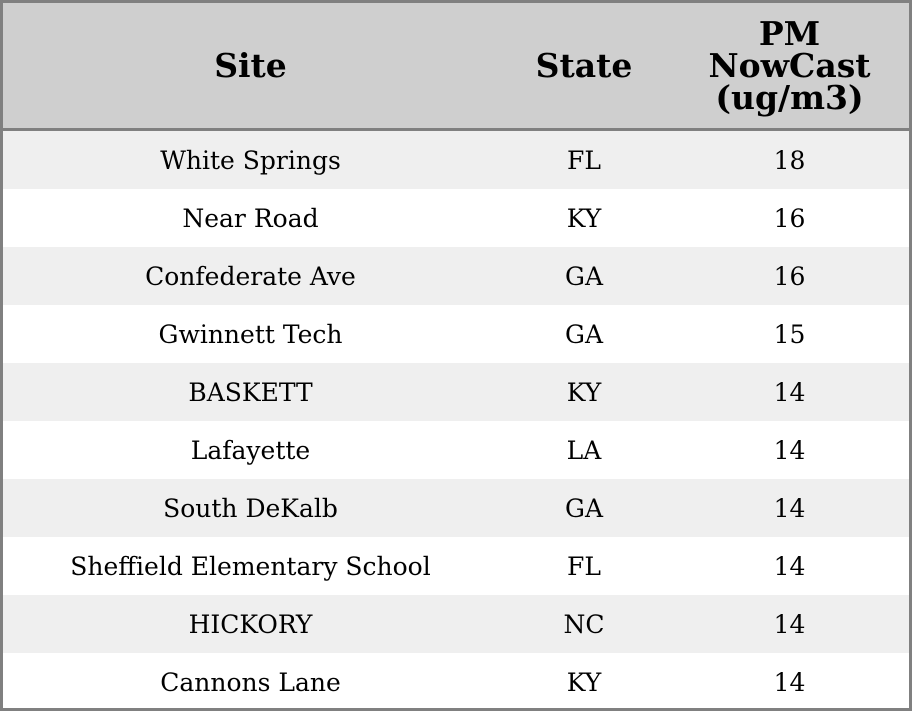 The image size is (912, 711). What do you see at coordinates (250, 680) in the screenshot?
I see `cell-site: Cannons Lane` at bounding box center [250, 680].